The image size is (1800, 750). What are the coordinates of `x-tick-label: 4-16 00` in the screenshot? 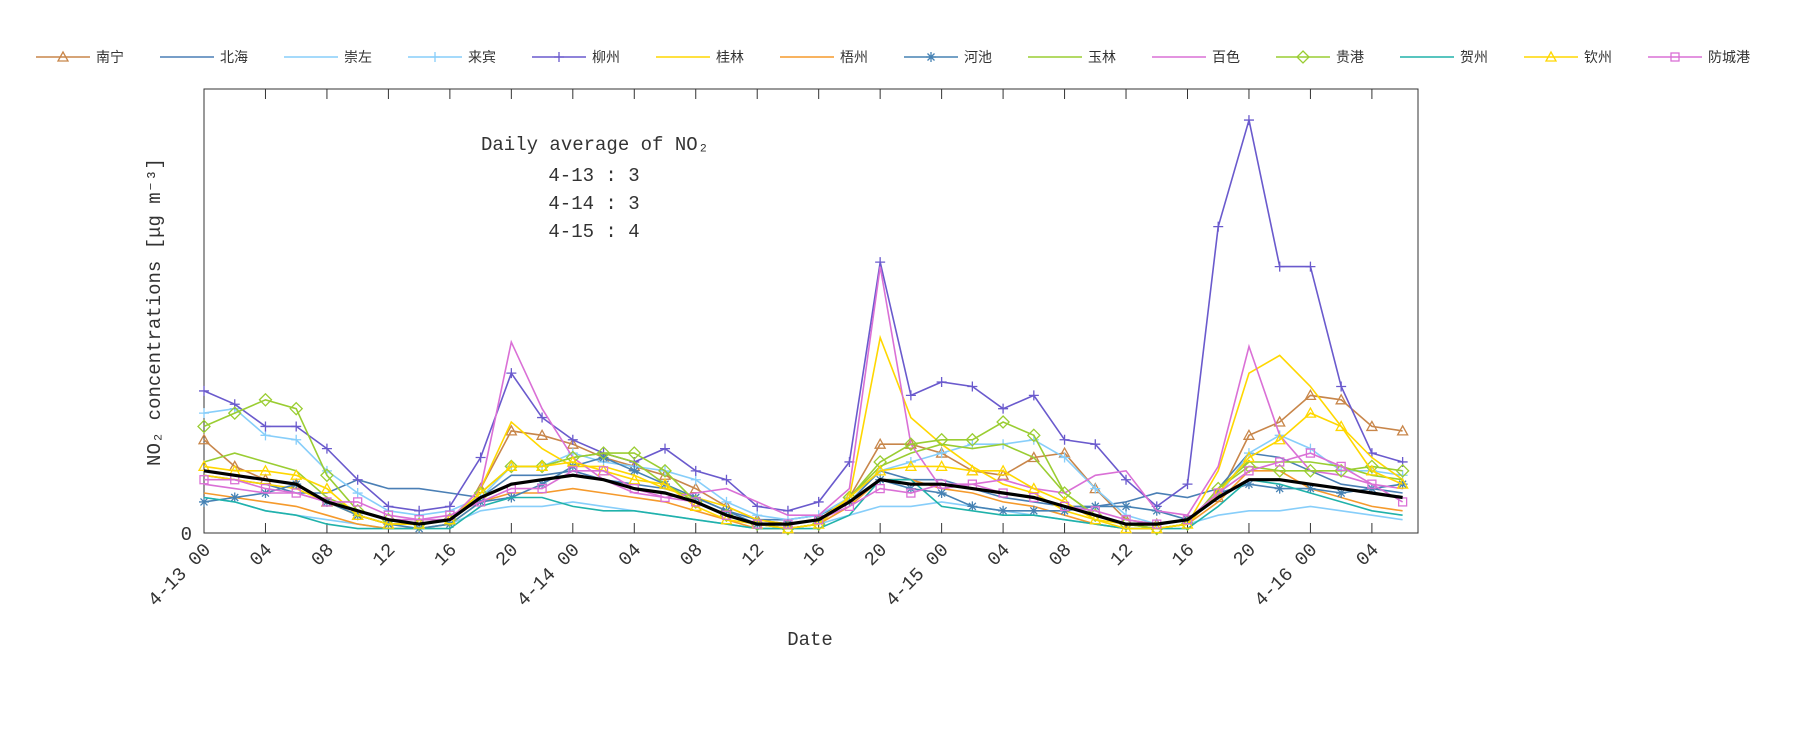 It's located at (1286, 575).